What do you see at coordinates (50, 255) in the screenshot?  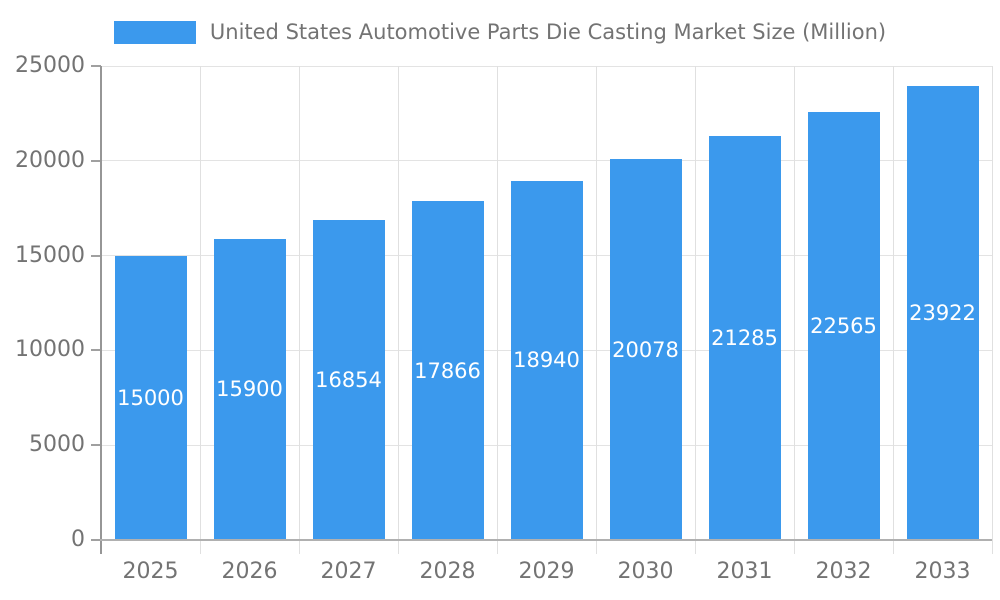 I see `y-axis-tick-label: 15000` at bounding box center [50, 255].